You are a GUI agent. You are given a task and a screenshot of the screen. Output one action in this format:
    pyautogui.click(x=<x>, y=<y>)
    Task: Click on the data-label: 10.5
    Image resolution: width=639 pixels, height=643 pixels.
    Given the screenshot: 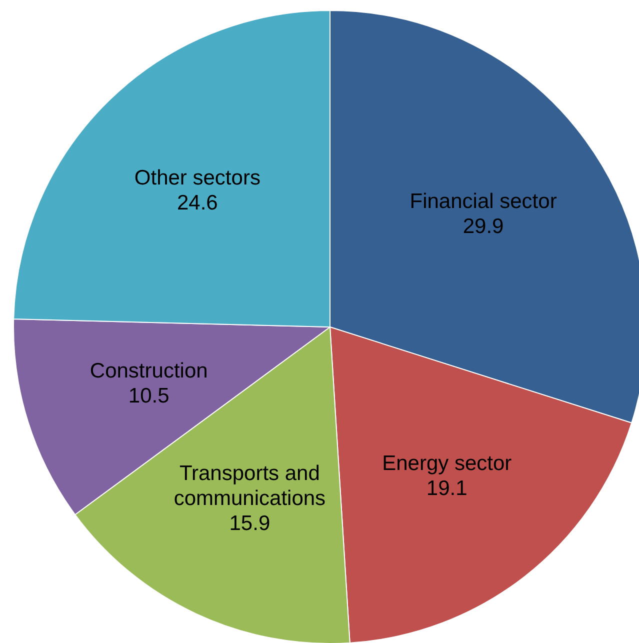 What is the action you would take?
    pyautogui.click(x=149, y=396)
    